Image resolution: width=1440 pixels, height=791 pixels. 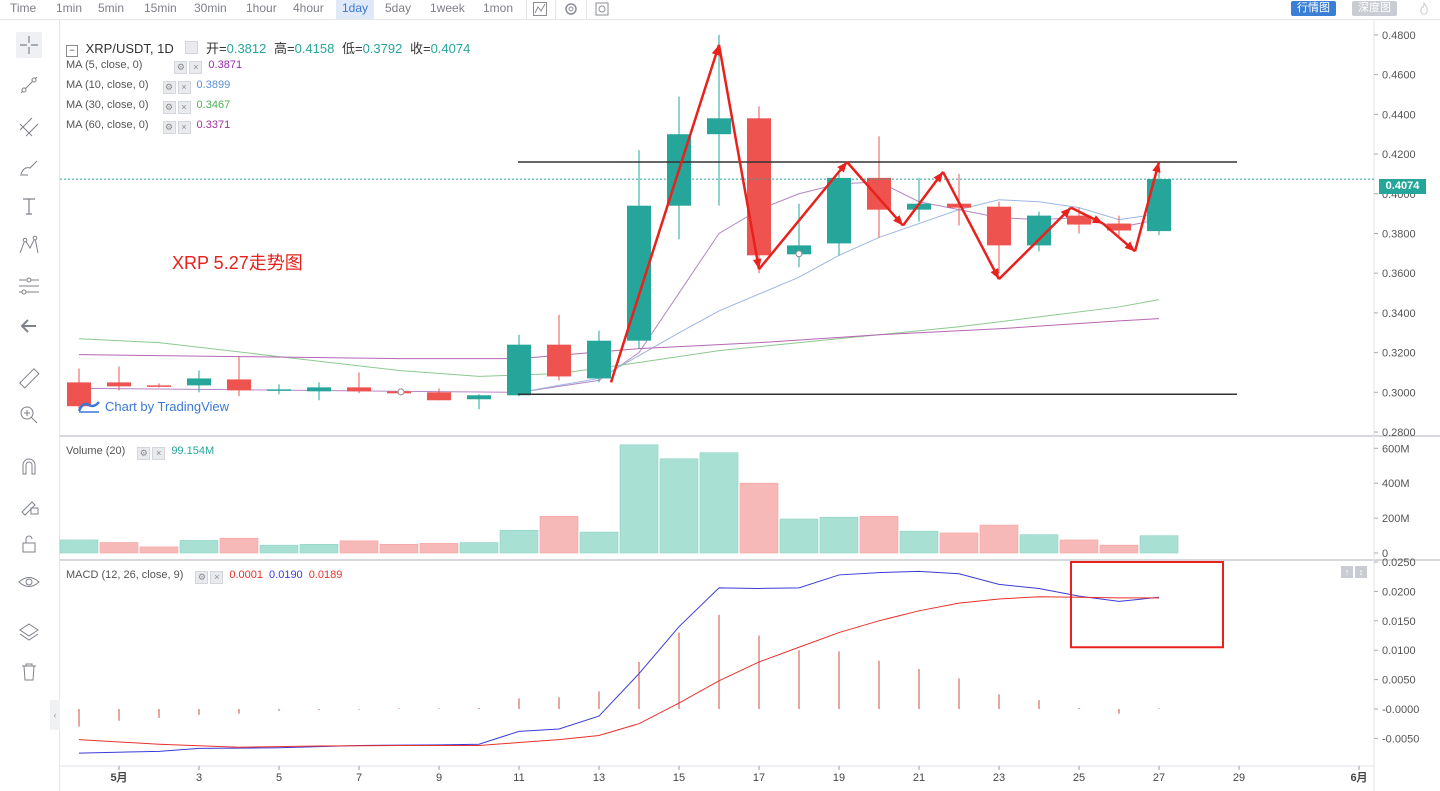 What do you see at coordinates (29, 167) in the screenshot?
I see `brush-icon` at bounding box center [29, 167].